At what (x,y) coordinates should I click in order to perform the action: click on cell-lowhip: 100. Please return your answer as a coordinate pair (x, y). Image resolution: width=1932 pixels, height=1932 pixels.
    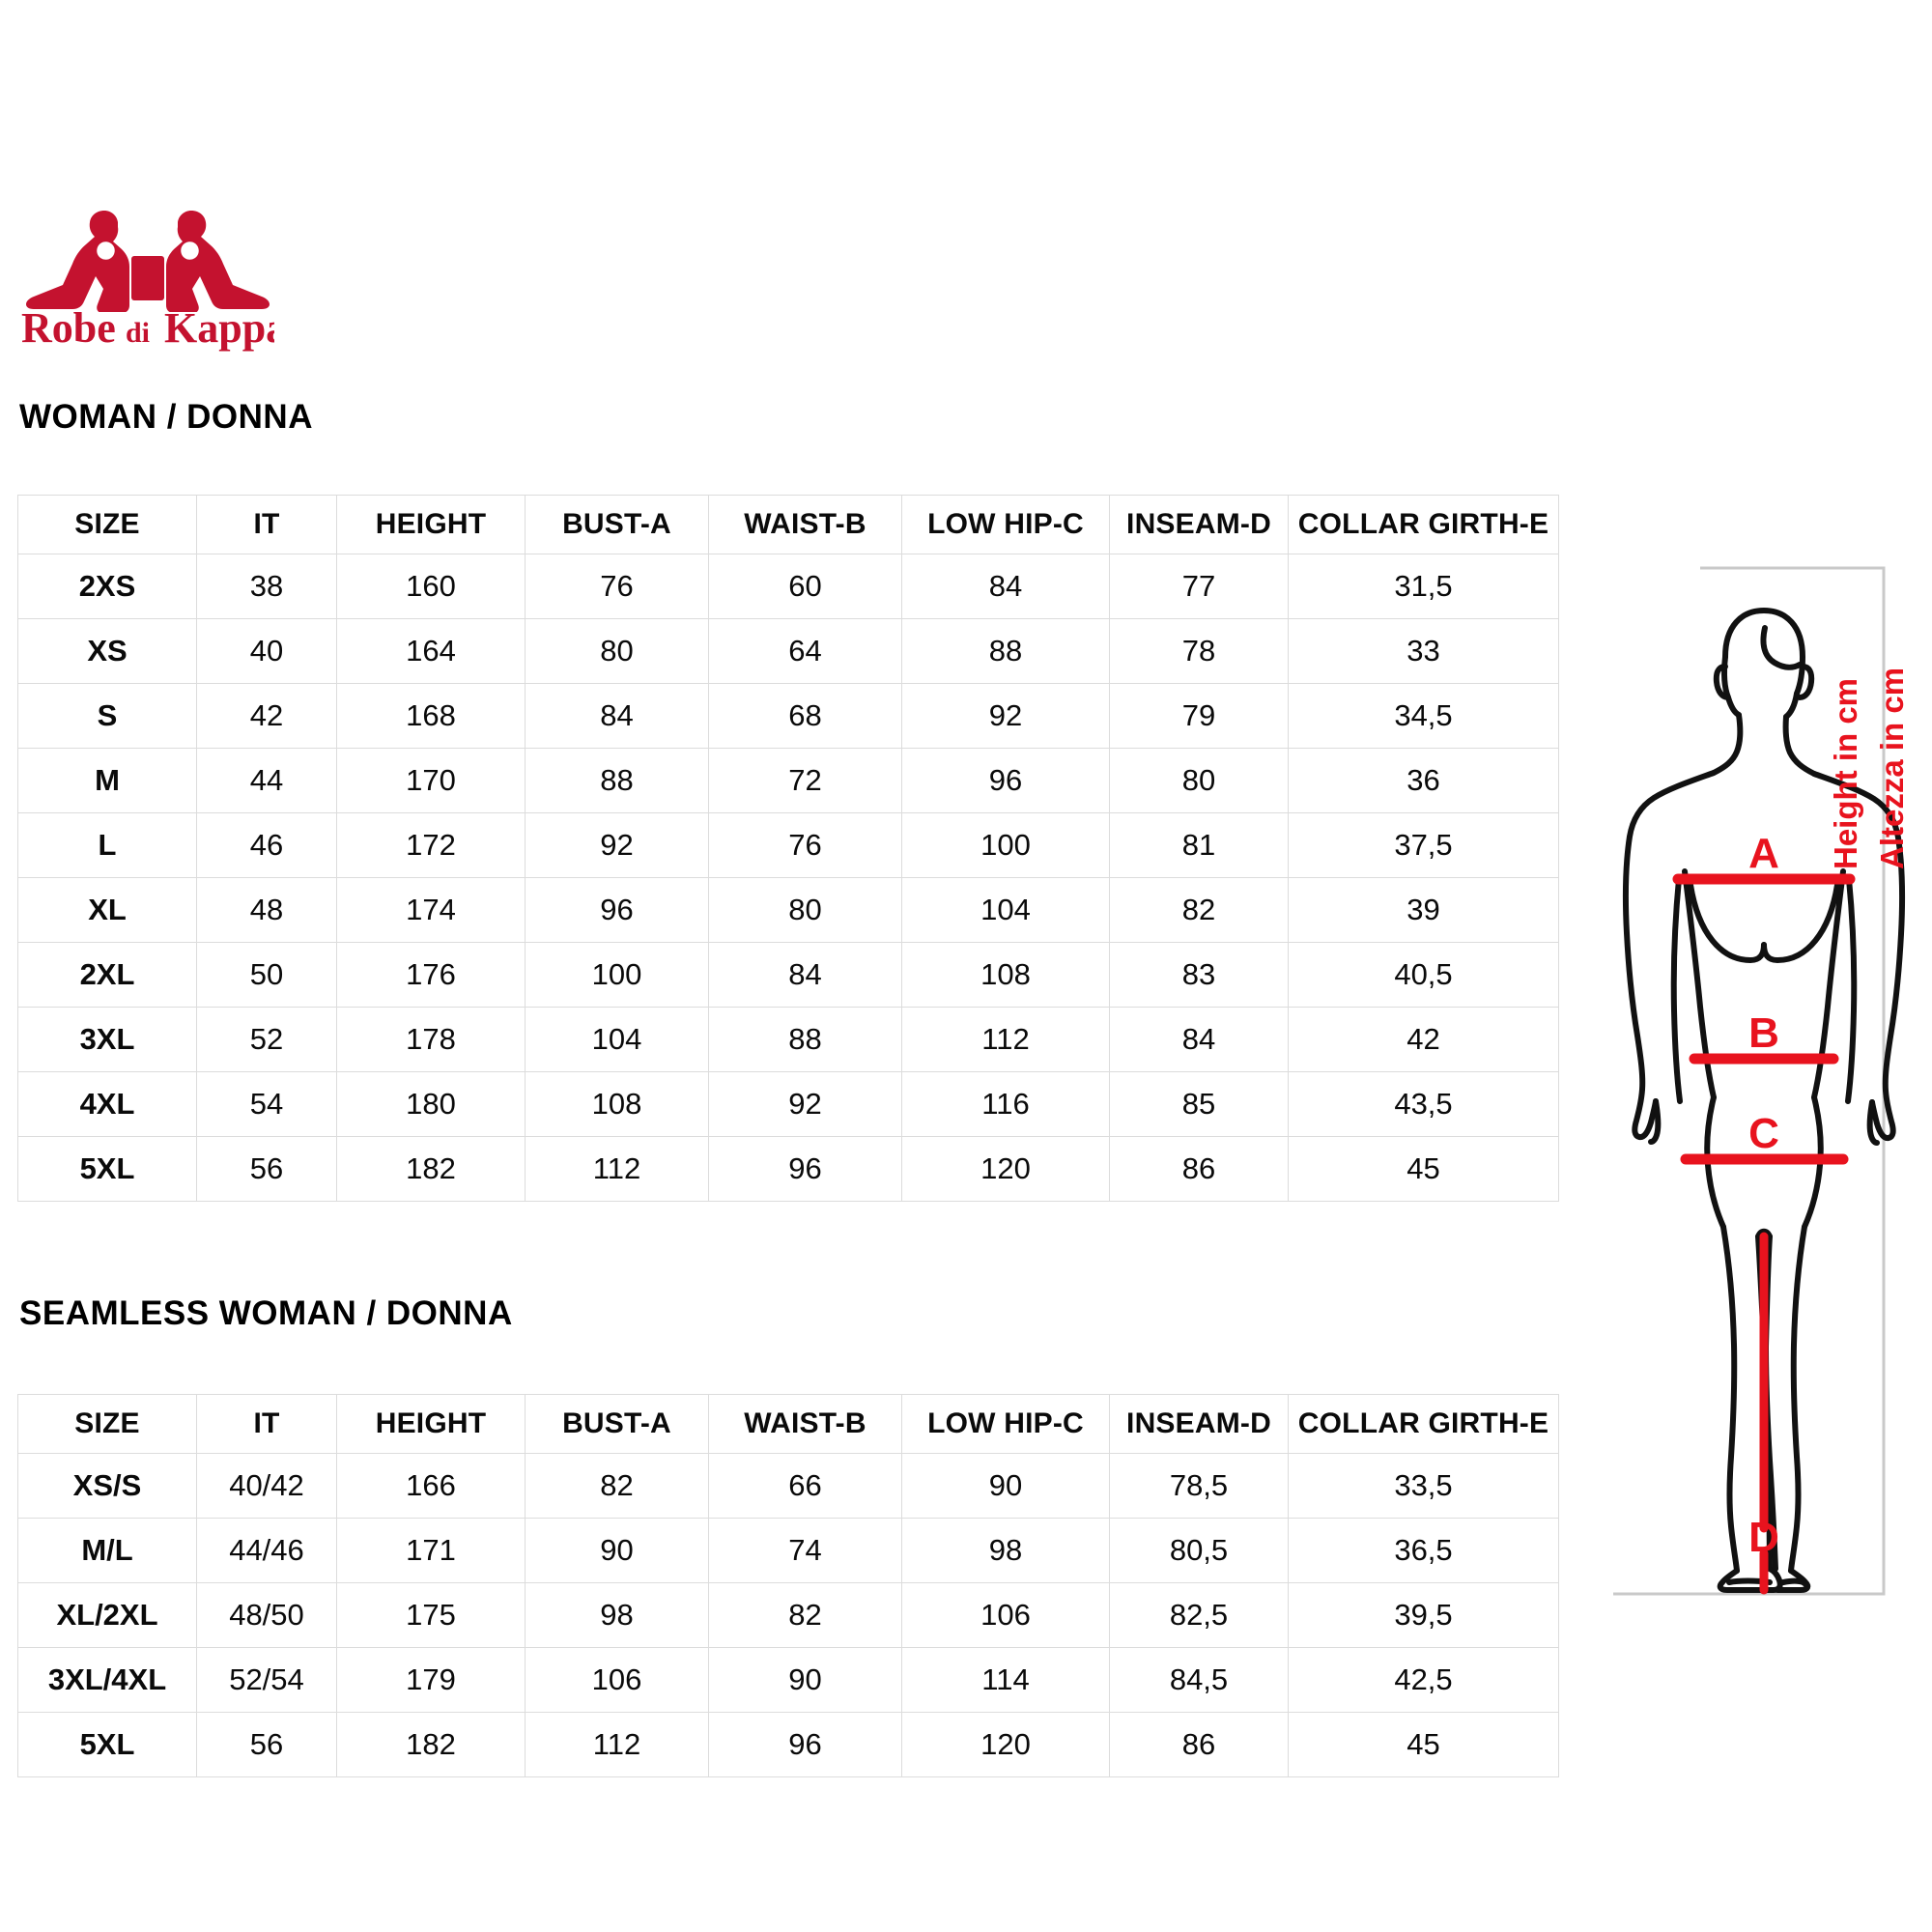
    Looking at the image, I should click on (1005, 845).